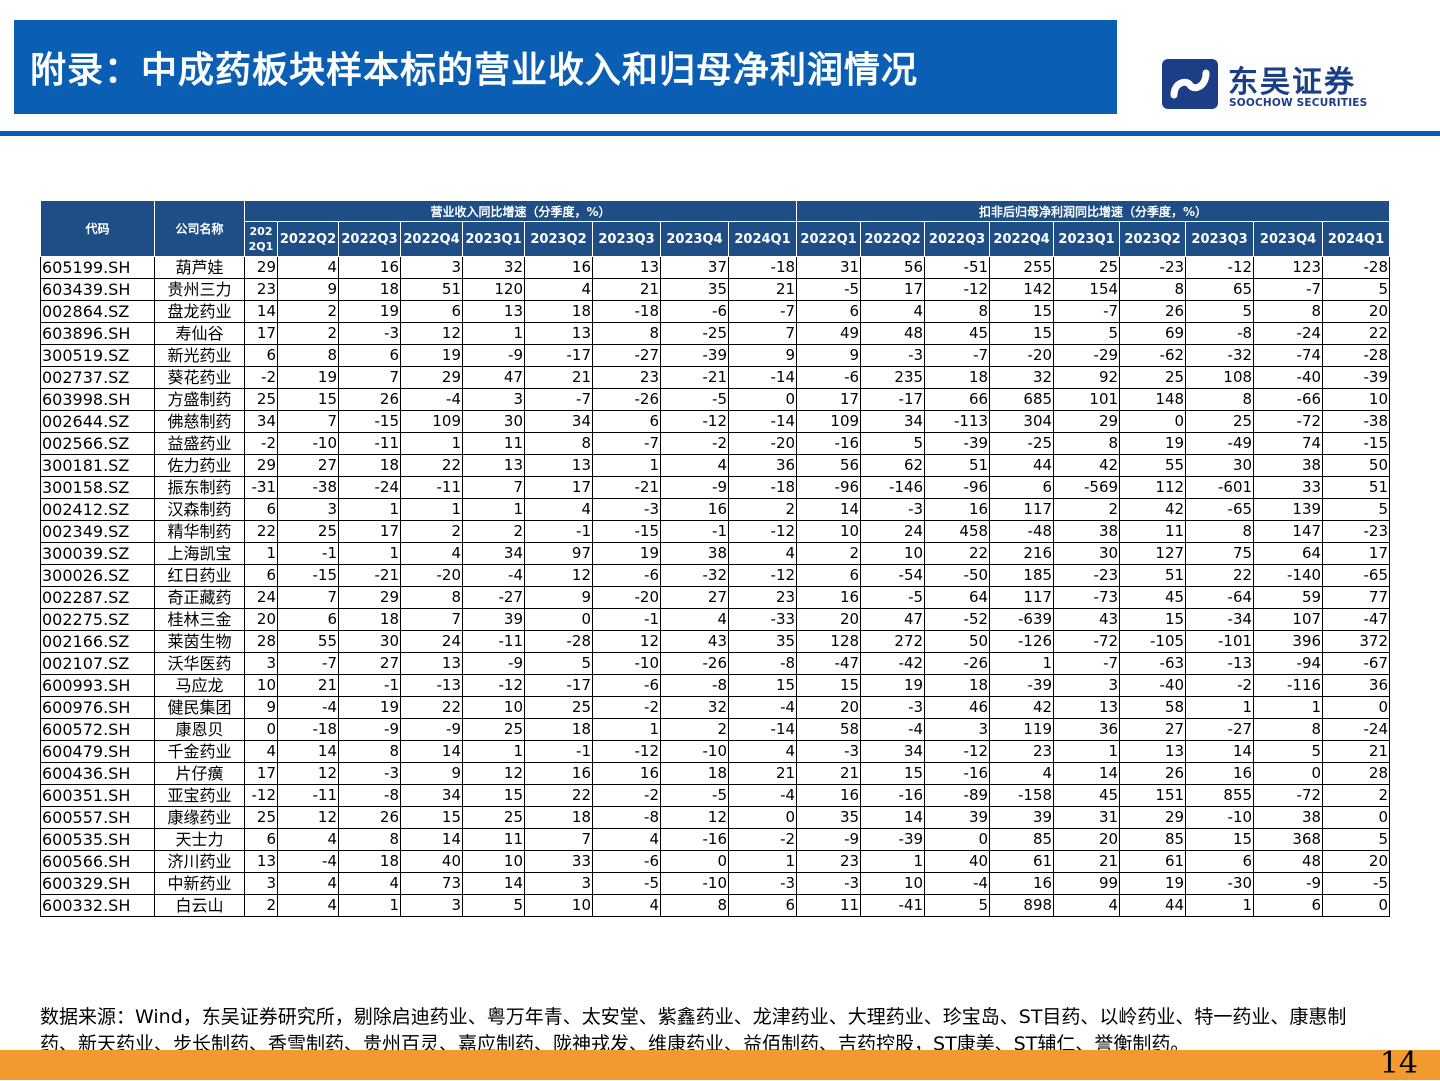  I want to click on revenue-growth-cell: 26, so click(369, 817).